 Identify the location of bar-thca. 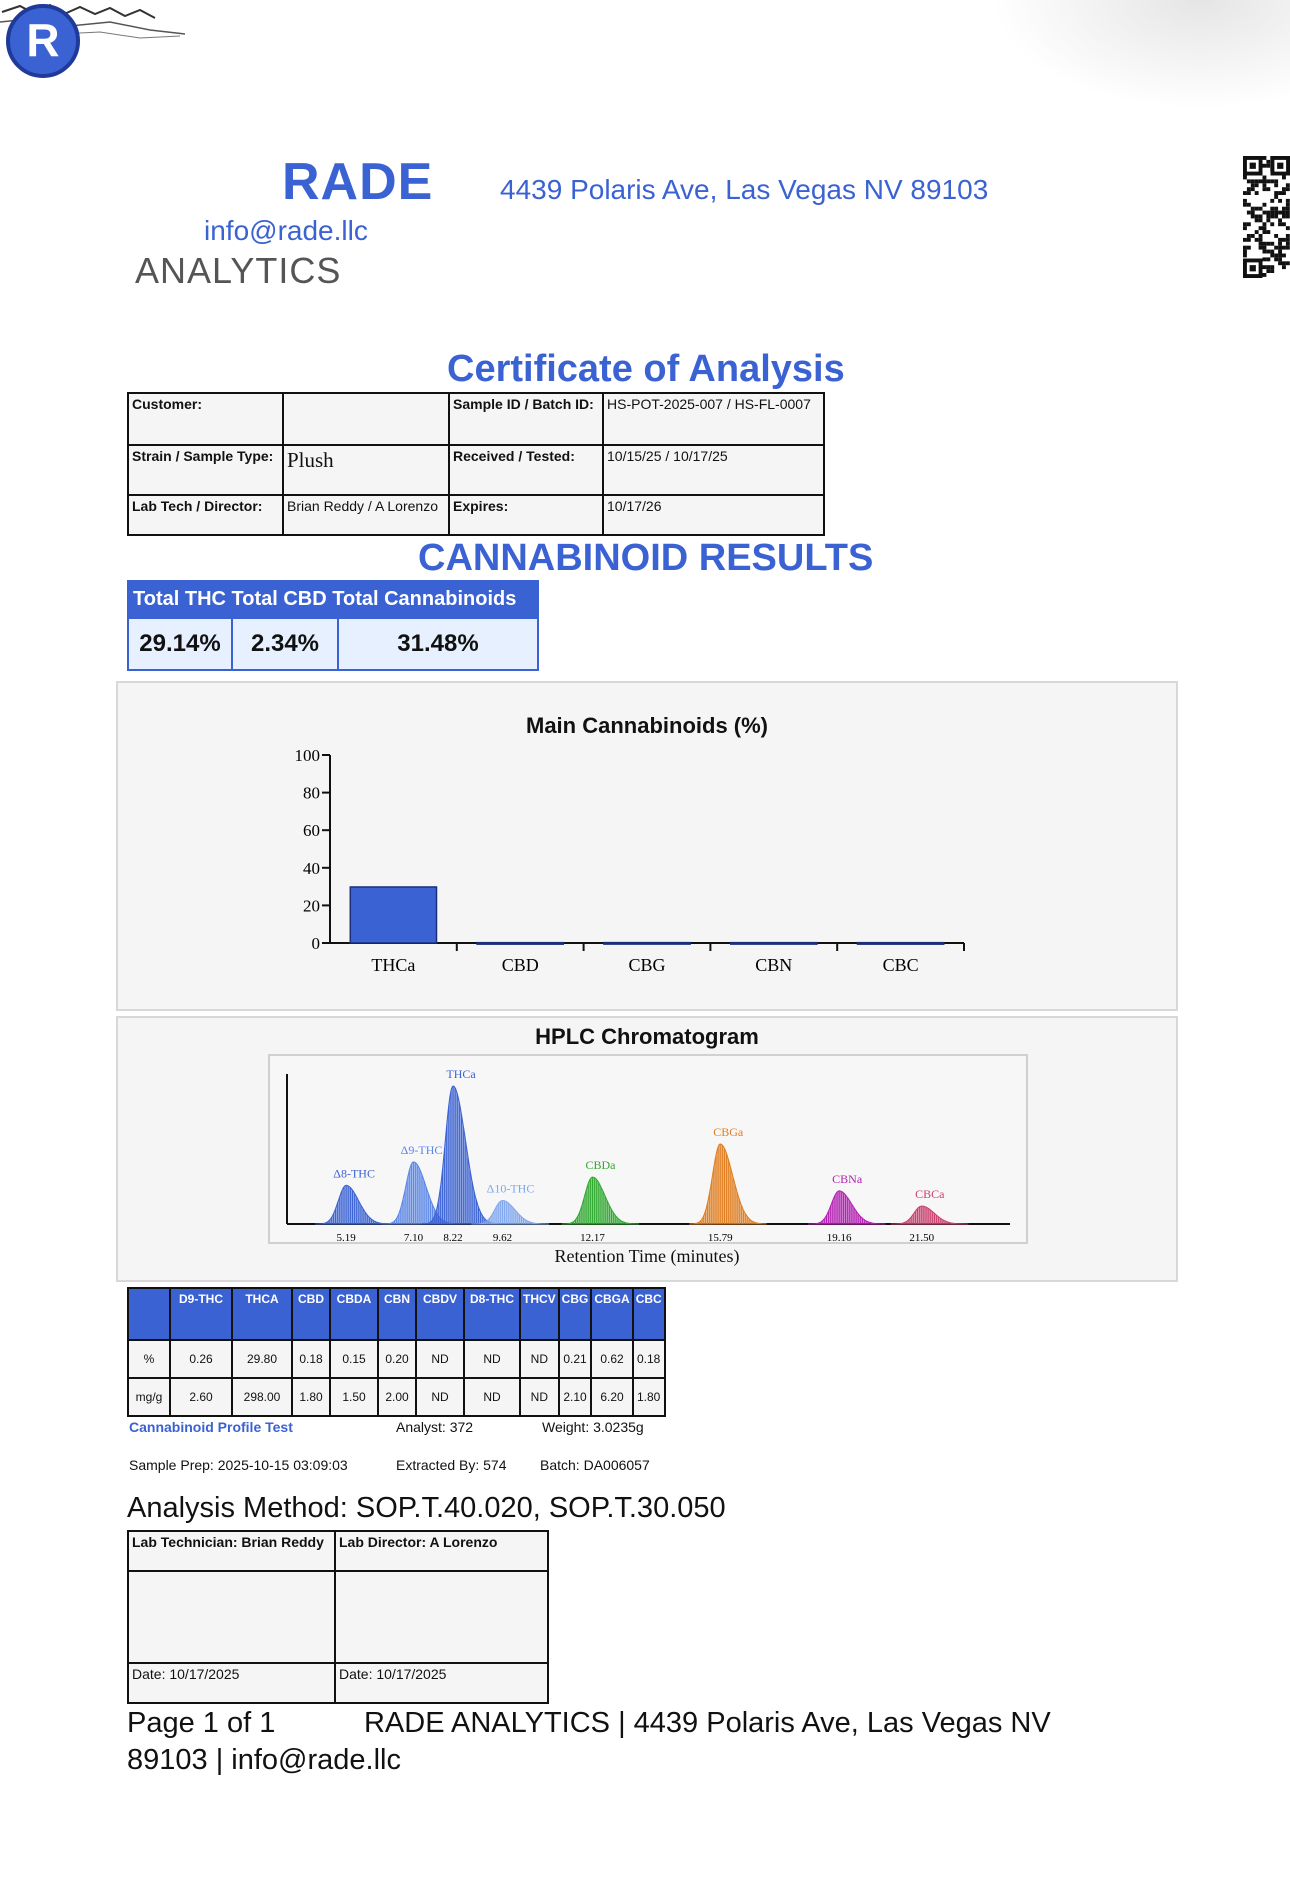
(393, 915).